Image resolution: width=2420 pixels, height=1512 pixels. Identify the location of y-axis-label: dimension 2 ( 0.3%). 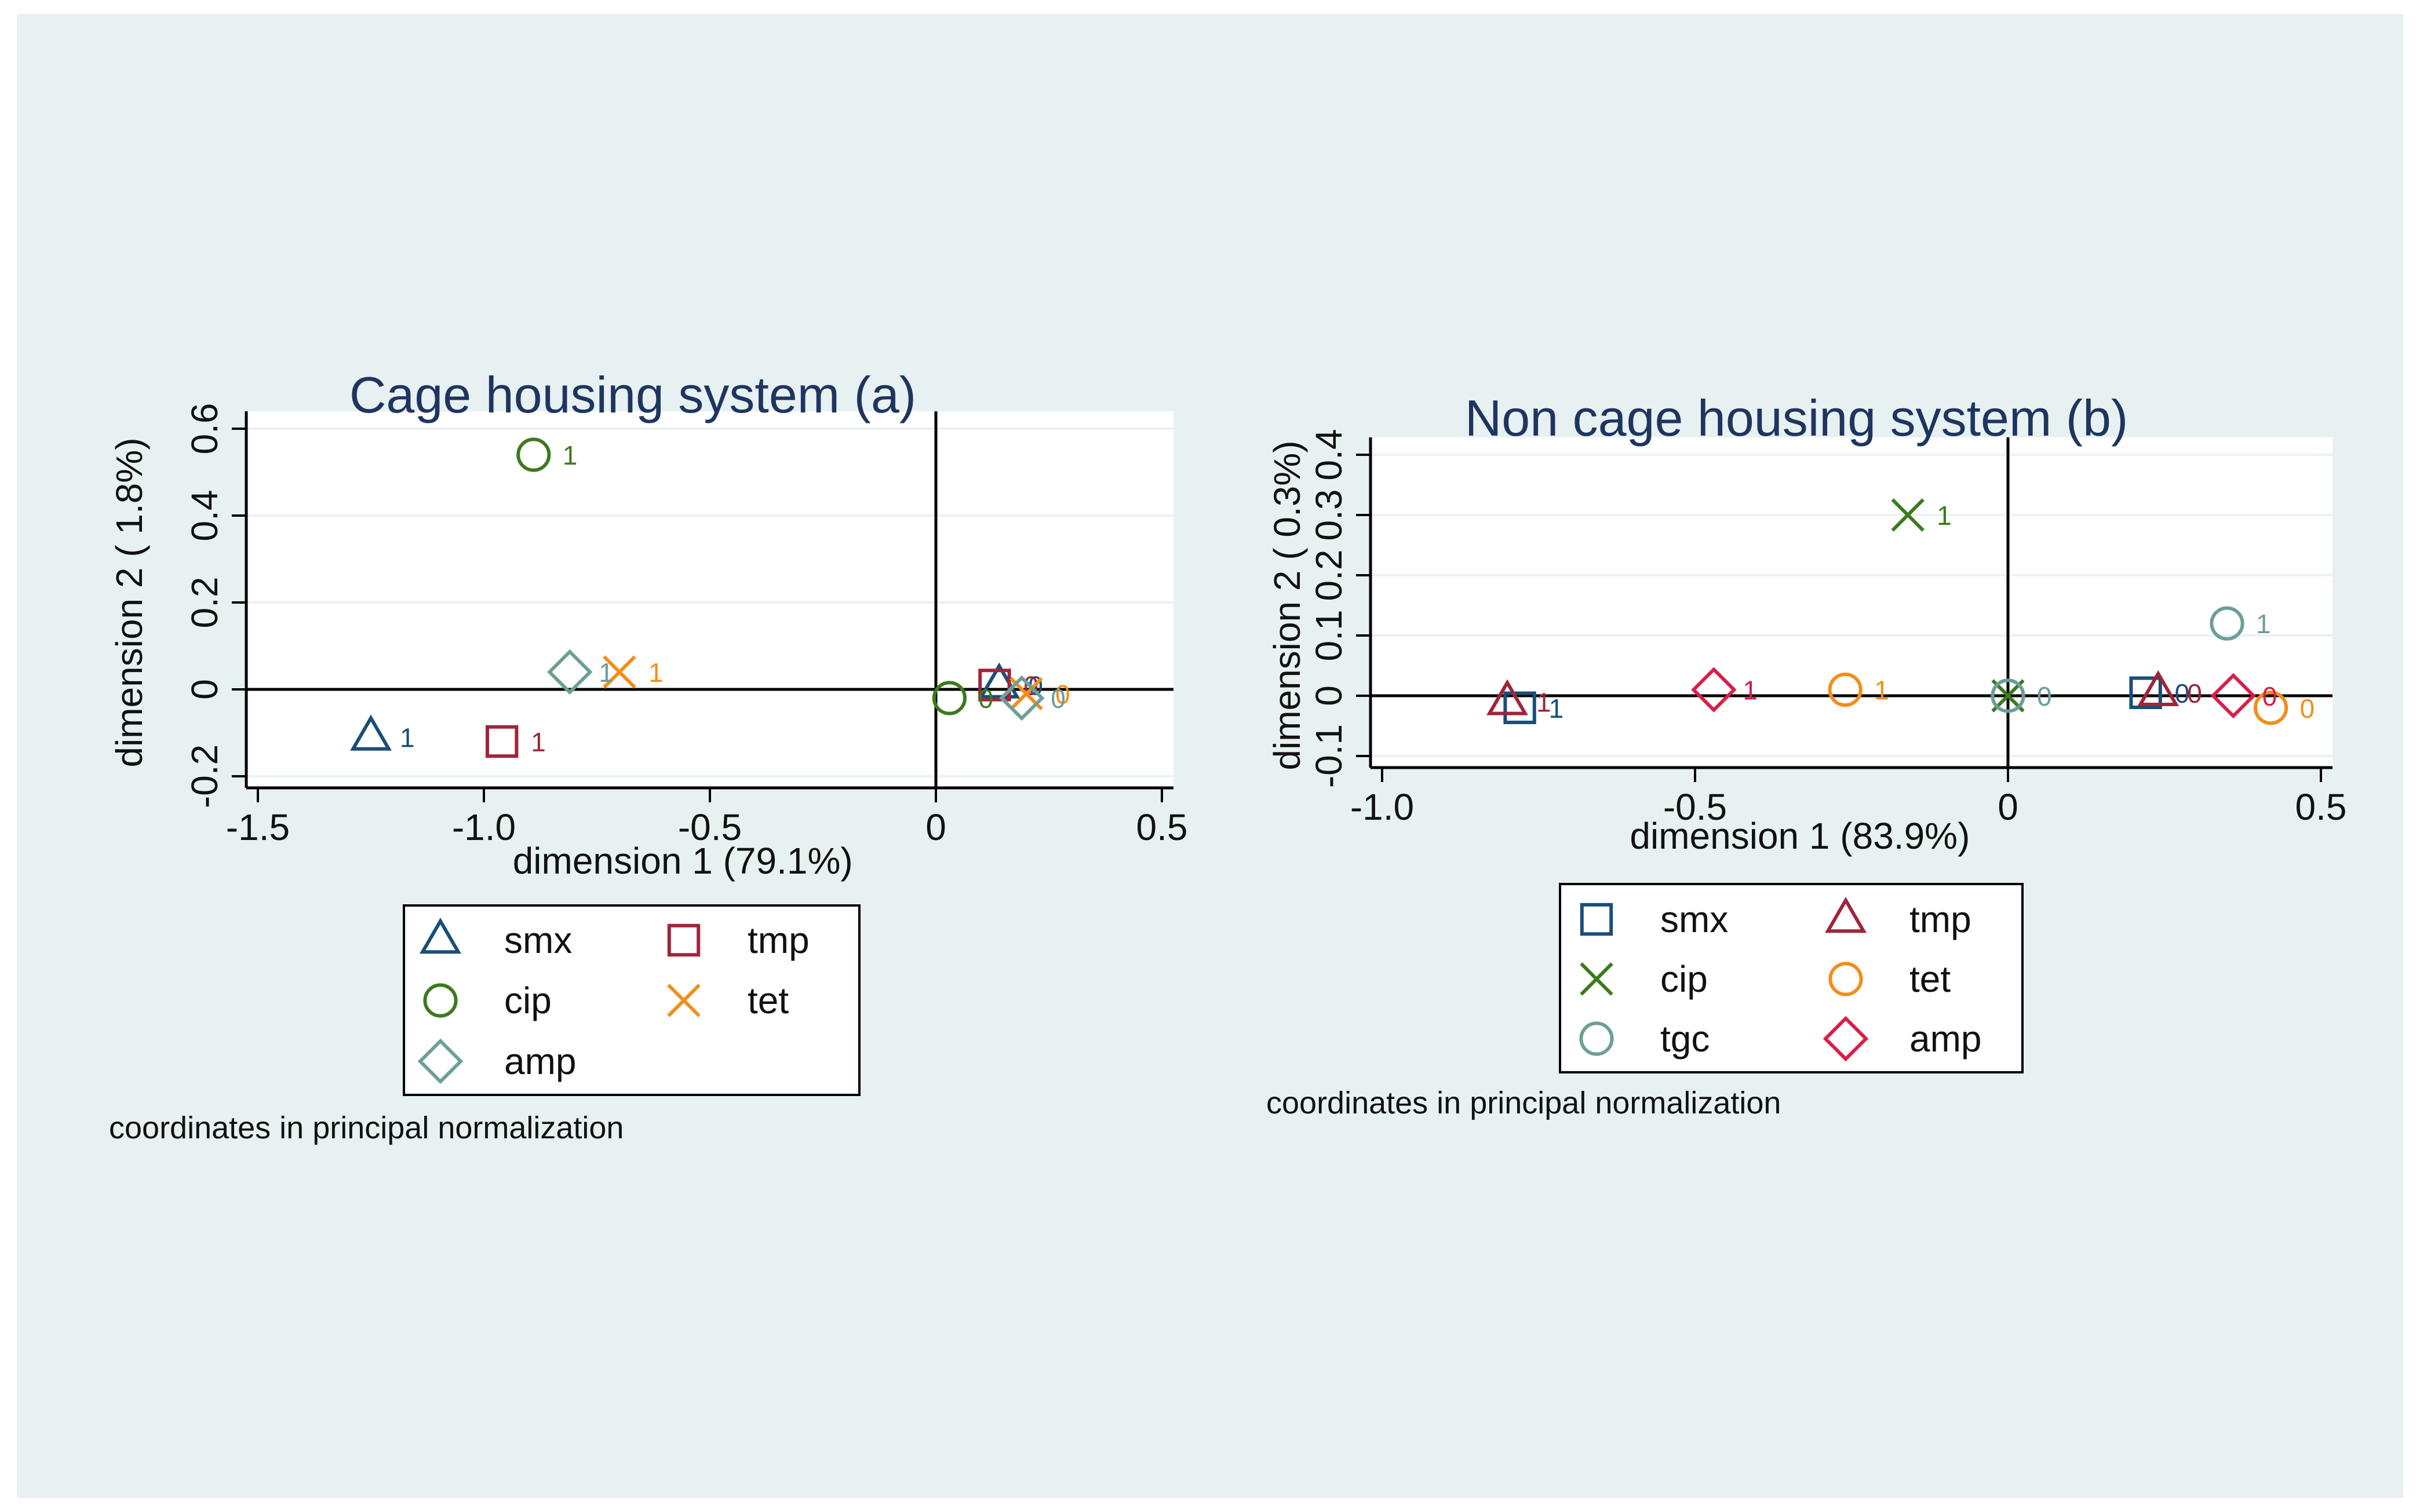
(1287, 605).